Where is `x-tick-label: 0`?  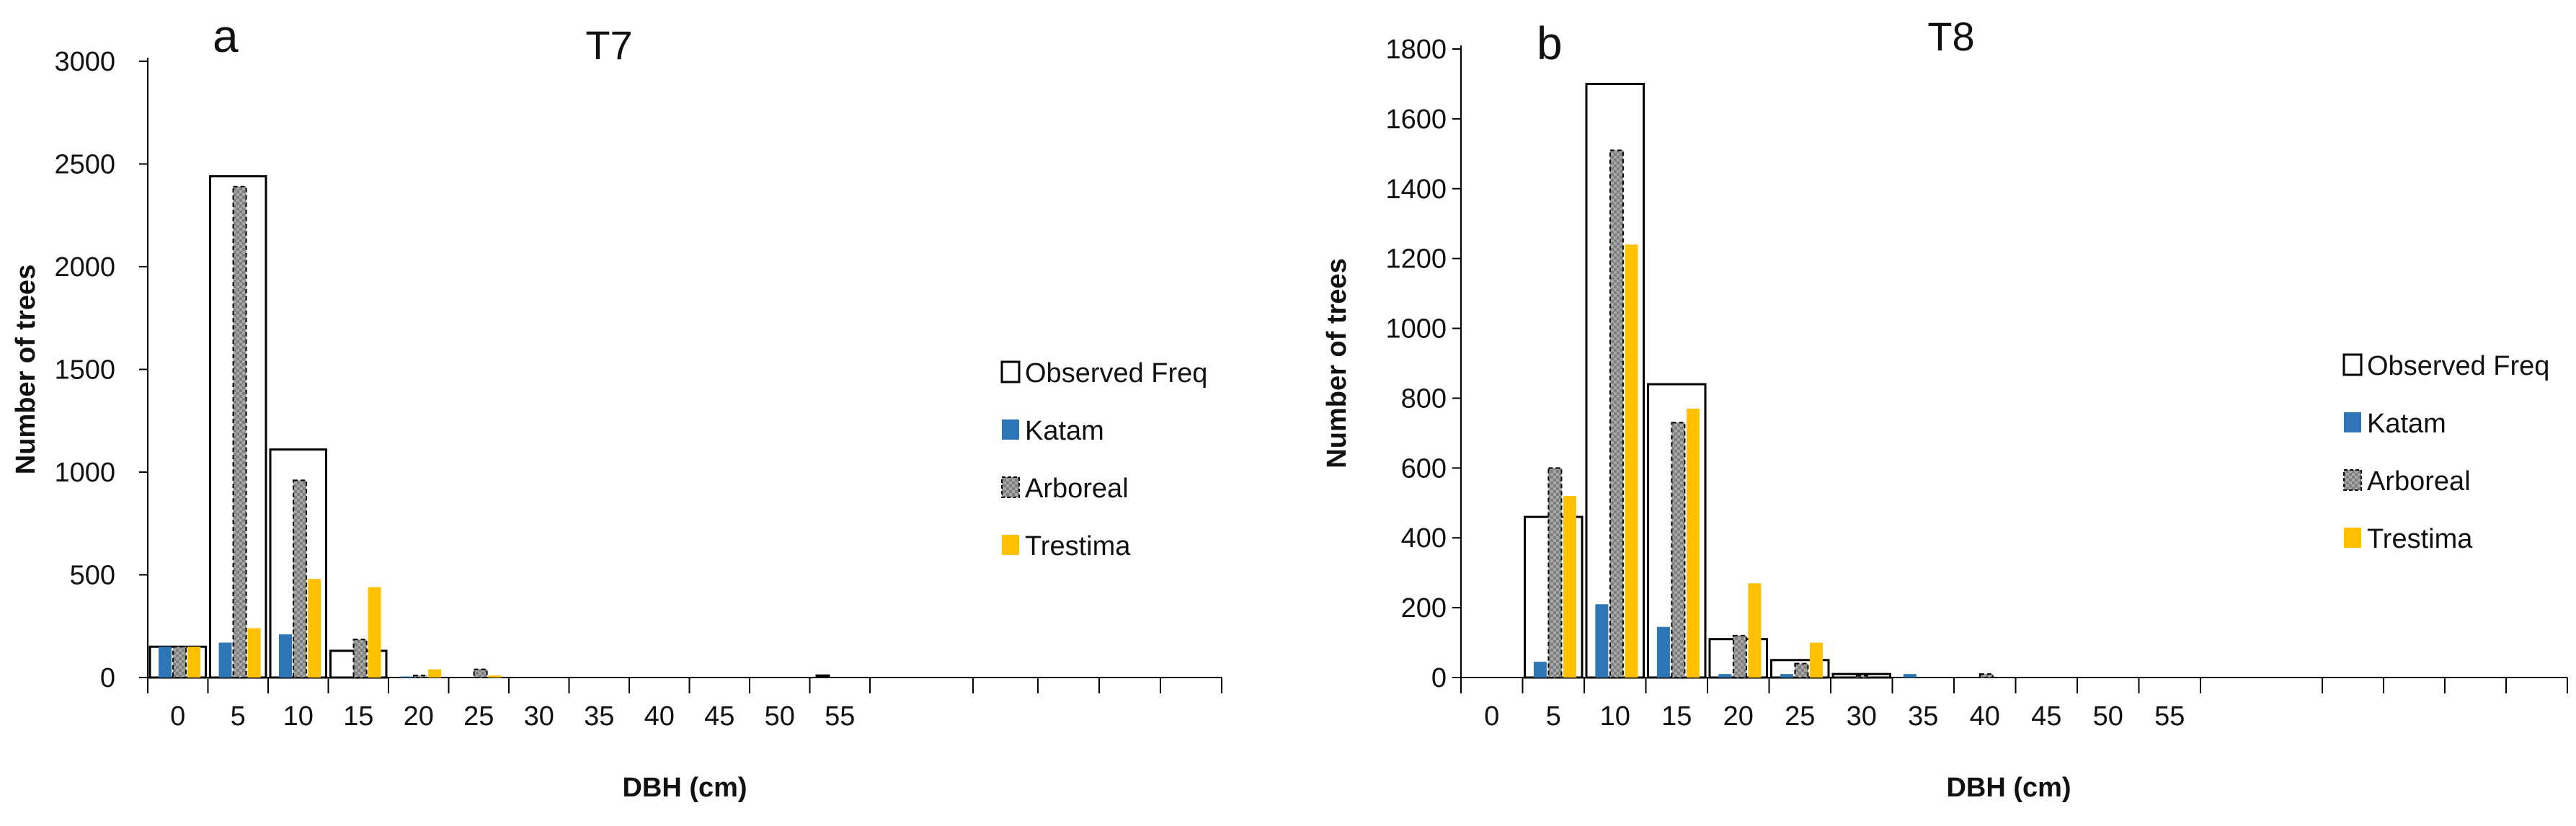
x-tick-label: 0 is located at coordinates (1491, 716).